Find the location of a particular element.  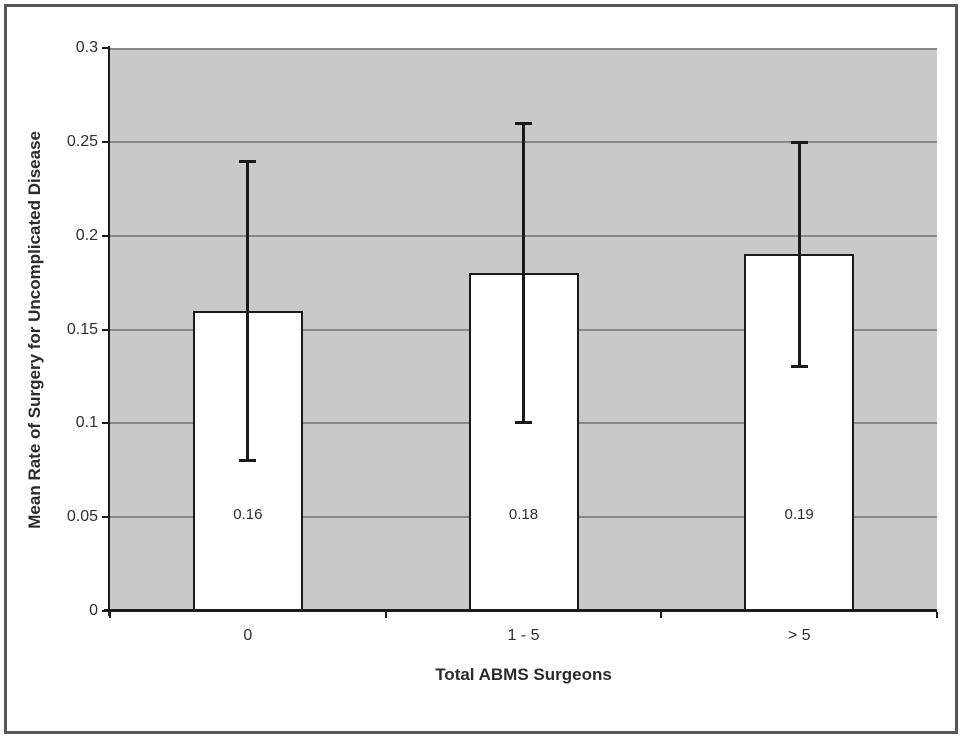

y-tick-label-0.2: 0.2 is located at coordinates (86, 235).